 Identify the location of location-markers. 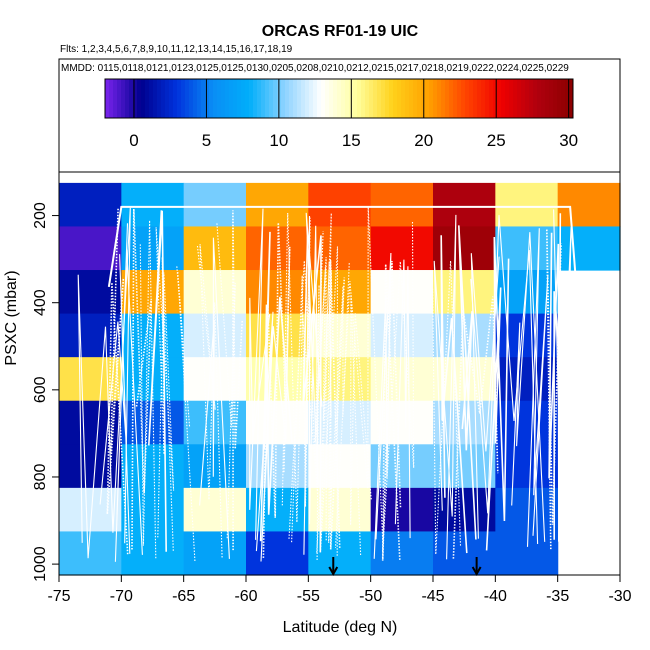
(405, 567).